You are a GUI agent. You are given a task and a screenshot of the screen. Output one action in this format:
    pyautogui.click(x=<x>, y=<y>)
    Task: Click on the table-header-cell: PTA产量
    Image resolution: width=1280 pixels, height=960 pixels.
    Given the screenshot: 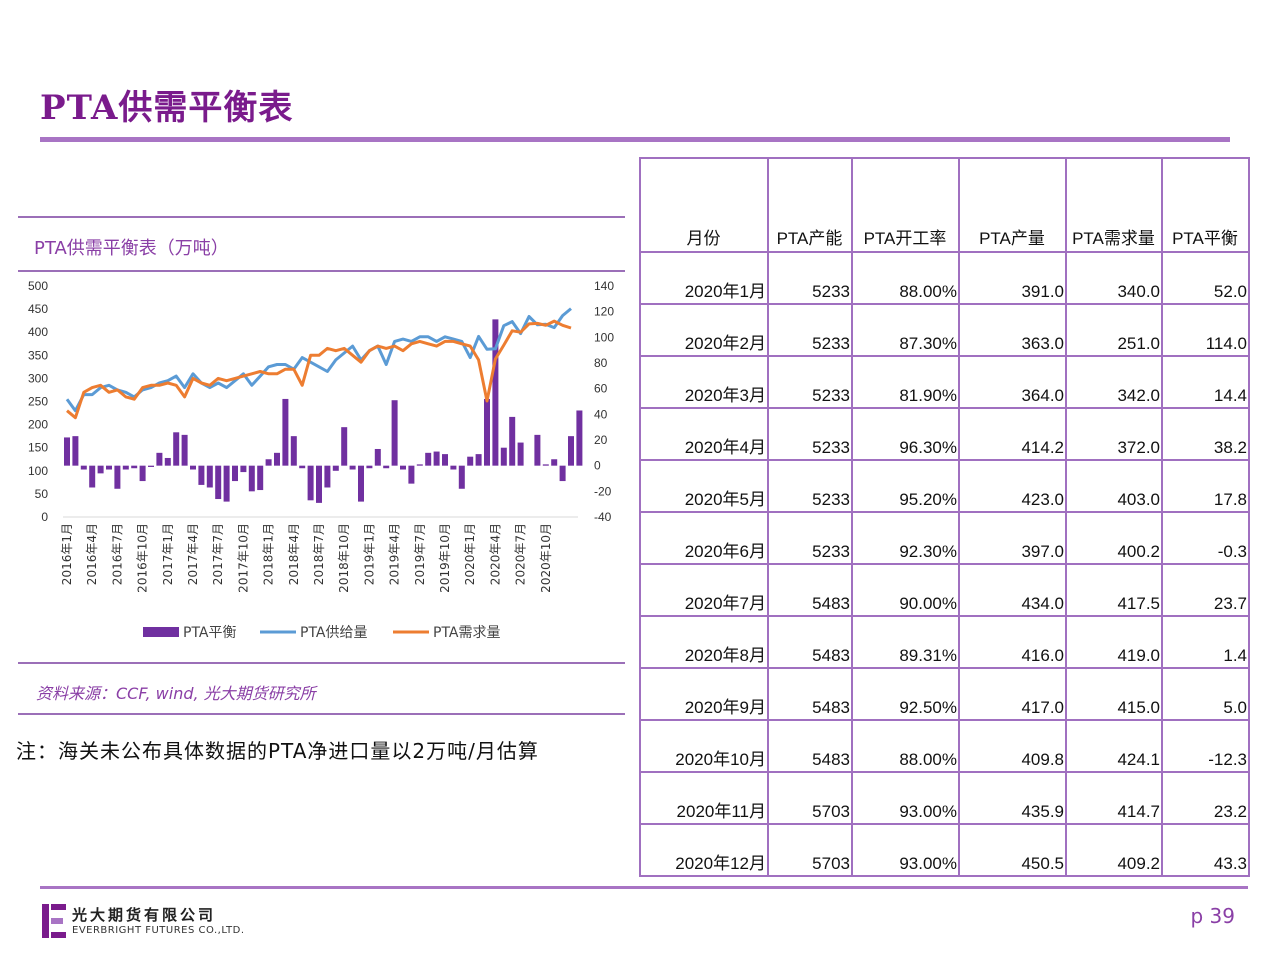 What is the action you would take?
    pyautogui.click(x=1012, y=205)
    